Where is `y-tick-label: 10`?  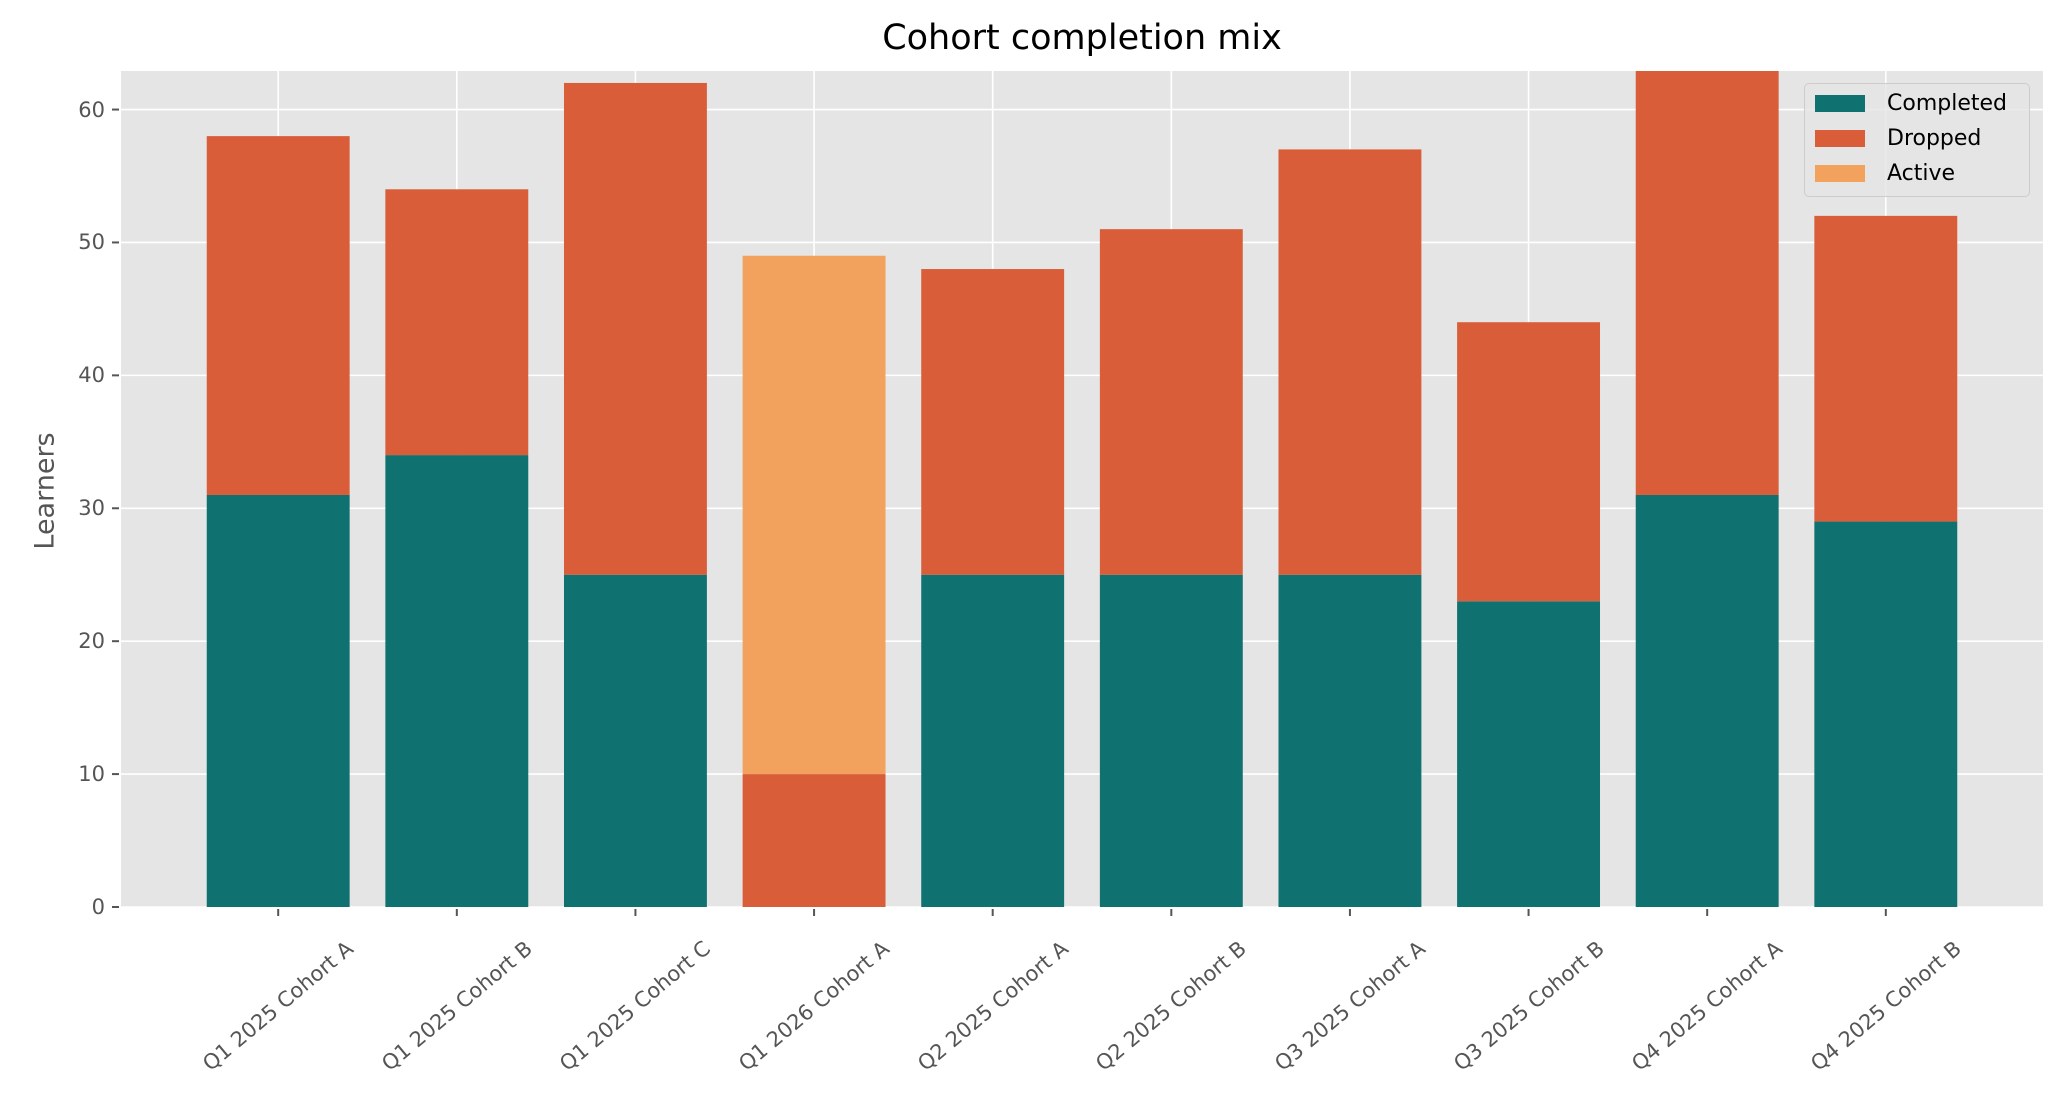
y-tick-label: 10 is located at coordinates (91, 774).